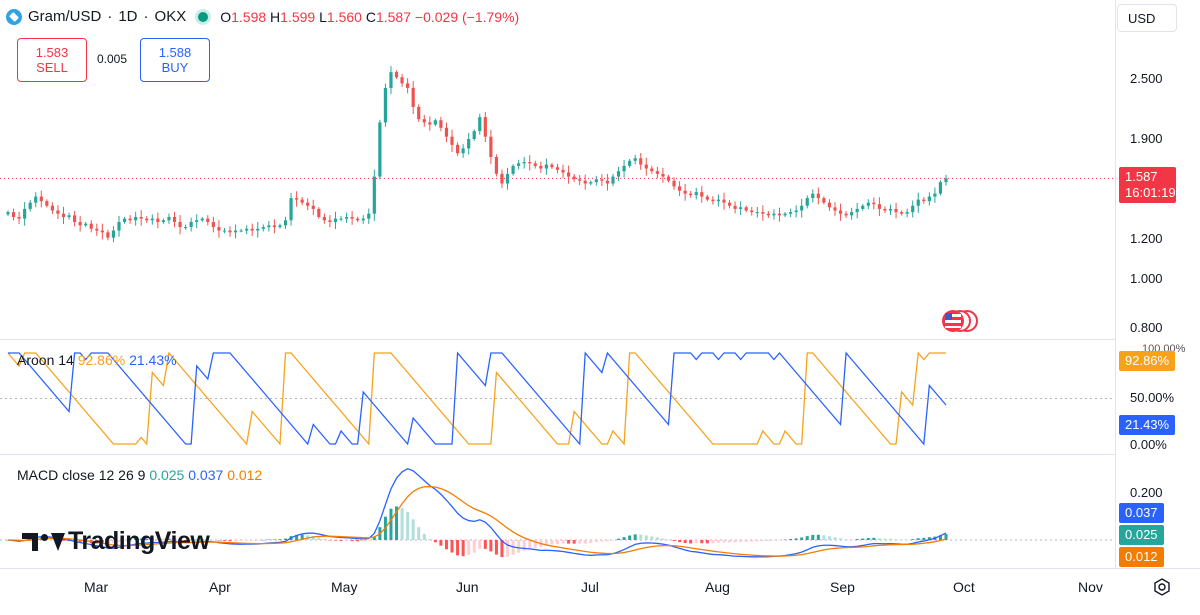  I want to click on spread-value: 0.005, so click(112, 59).